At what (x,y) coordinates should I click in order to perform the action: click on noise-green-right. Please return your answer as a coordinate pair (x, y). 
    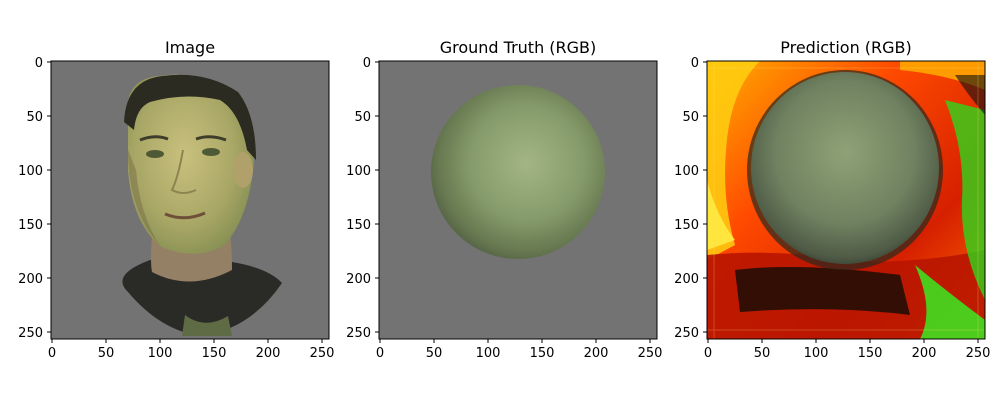
    Looking at the image, I should click on (965, 200).